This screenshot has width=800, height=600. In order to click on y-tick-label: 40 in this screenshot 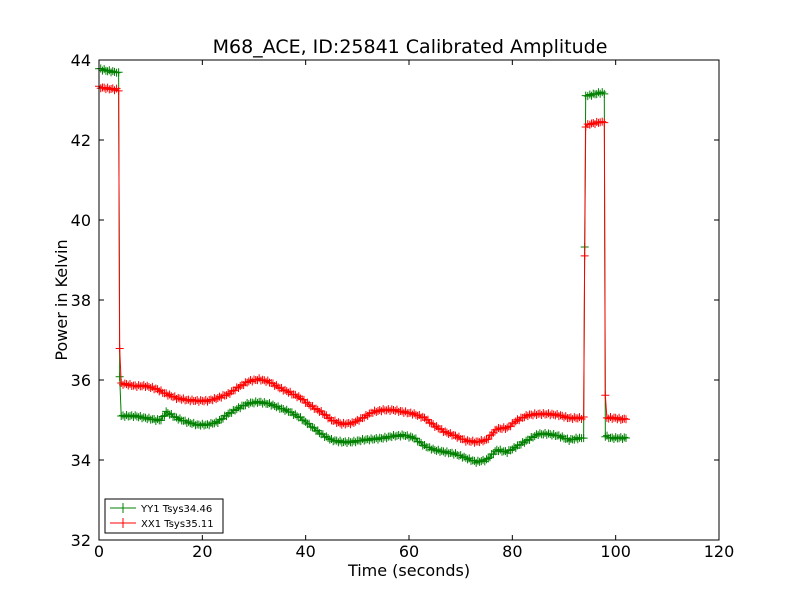, I will do `click(81, 220)`.